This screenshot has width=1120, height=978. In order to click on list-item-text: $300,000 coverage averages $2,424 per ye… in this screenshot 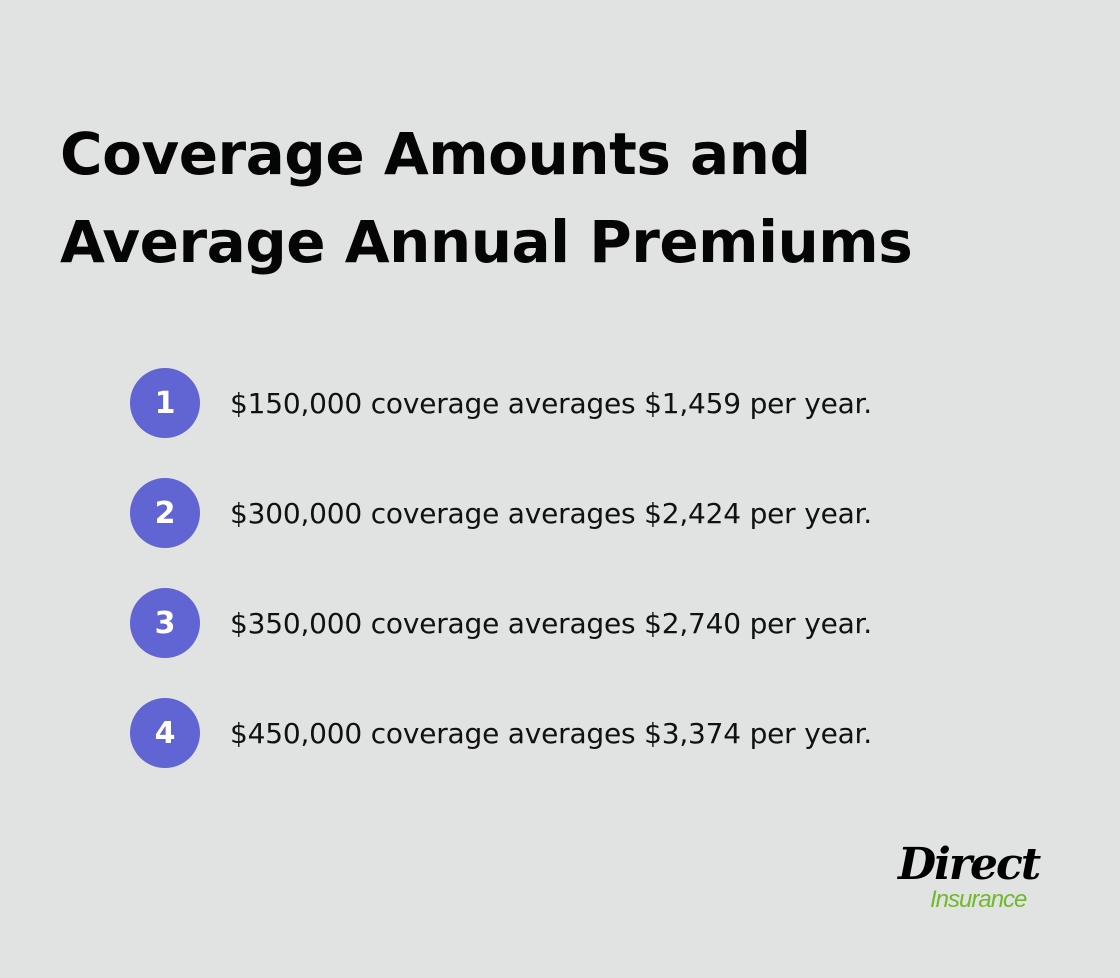, I will do `click(551, 513)`.